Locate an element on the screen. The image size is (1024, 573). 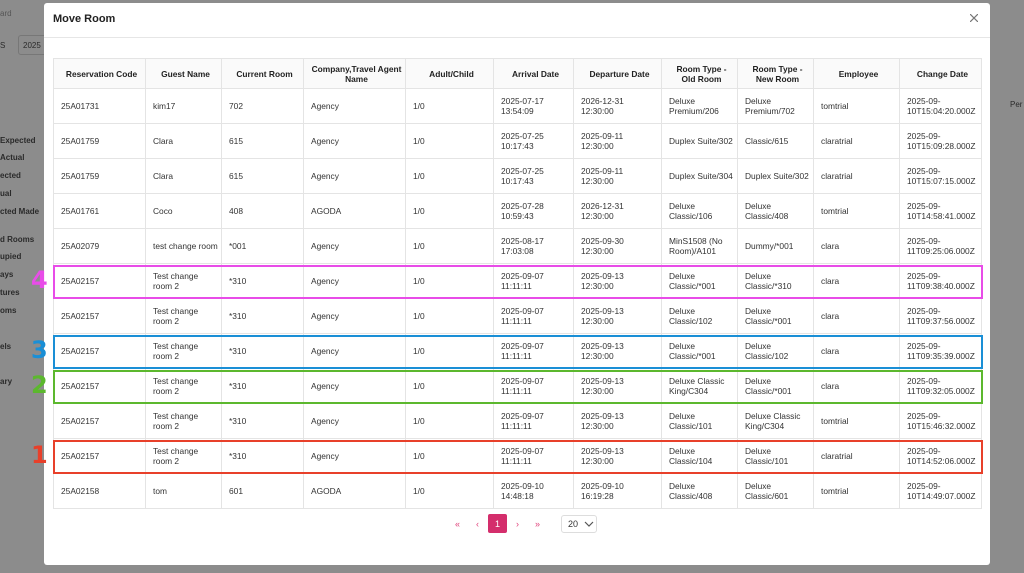
column-header: Adult/Child is located at coordinates (449, 73).